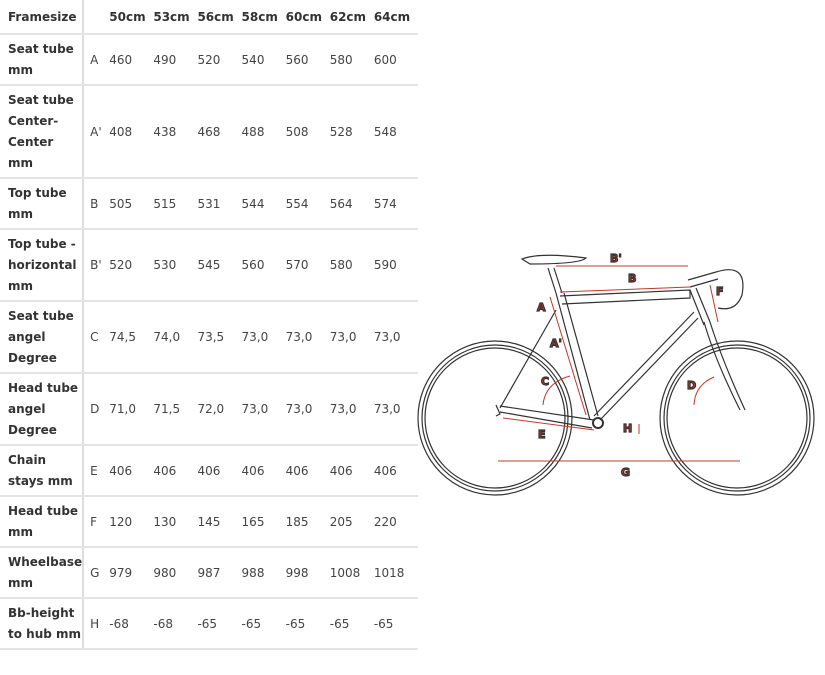 Image resolution: width=825 pixels, height=675 pixels. I want to click on row-label-line: Degree, so click(32, 429).